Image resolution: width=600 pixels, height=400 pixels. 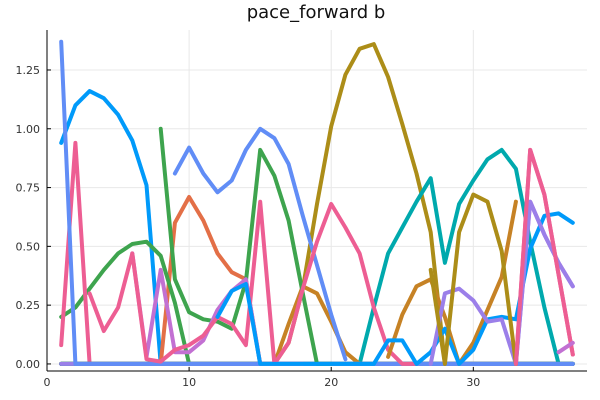 What do you see at coordinates (28, 246) in the screenshot?
I see `y-tick-label: 0.50` at bounding box center [28, 246].